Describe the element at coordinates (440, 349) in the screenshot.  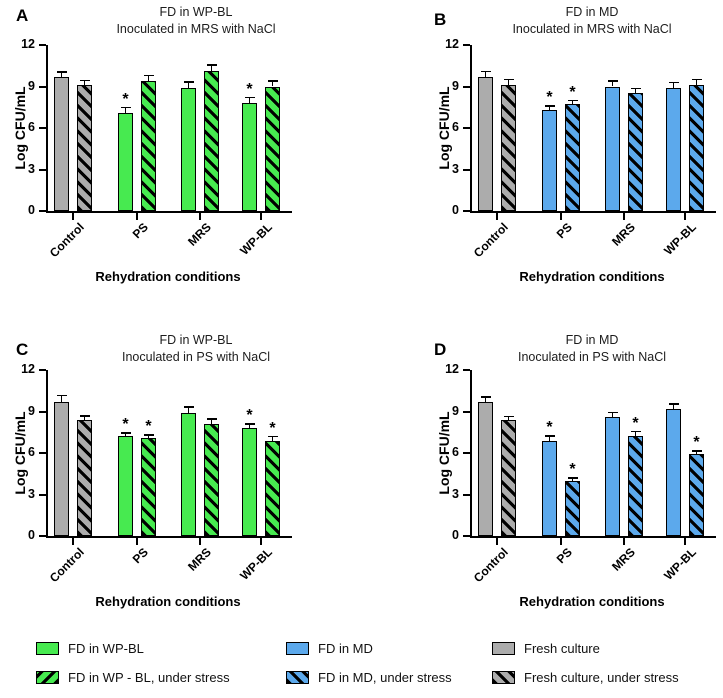
I see `panel-letter: D` at that location.